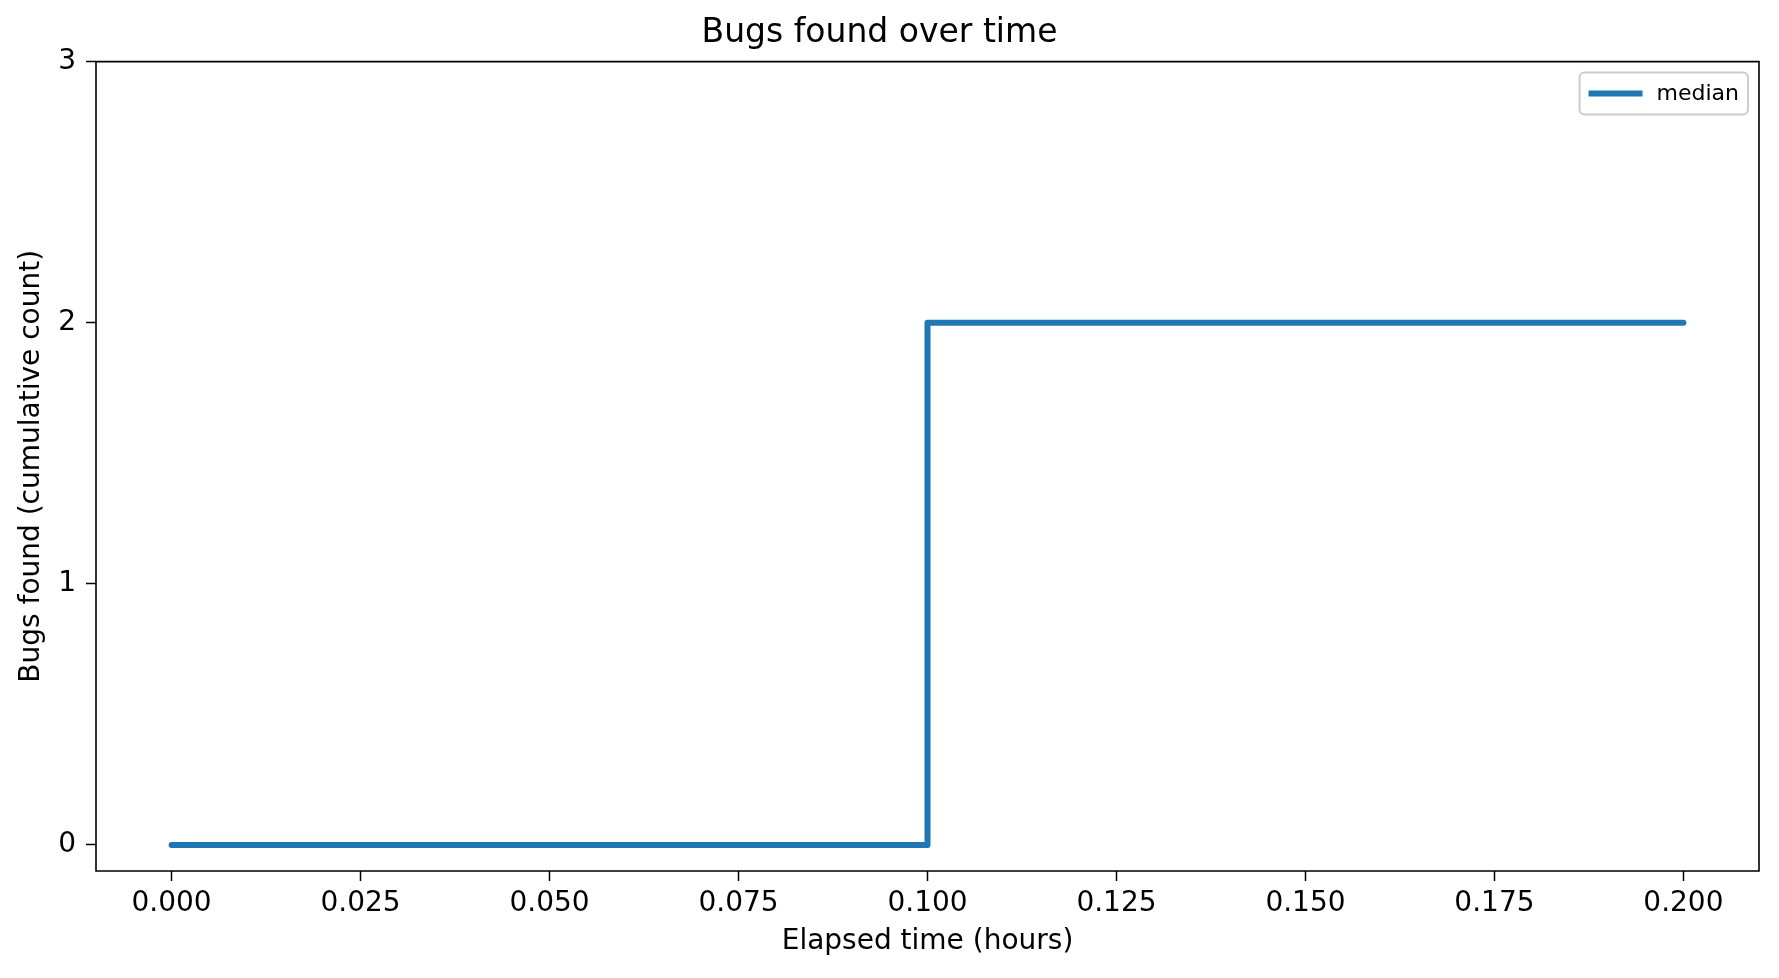  I want to click on y-axis-title: Bugs found (cumulative count), so click(30, 466).